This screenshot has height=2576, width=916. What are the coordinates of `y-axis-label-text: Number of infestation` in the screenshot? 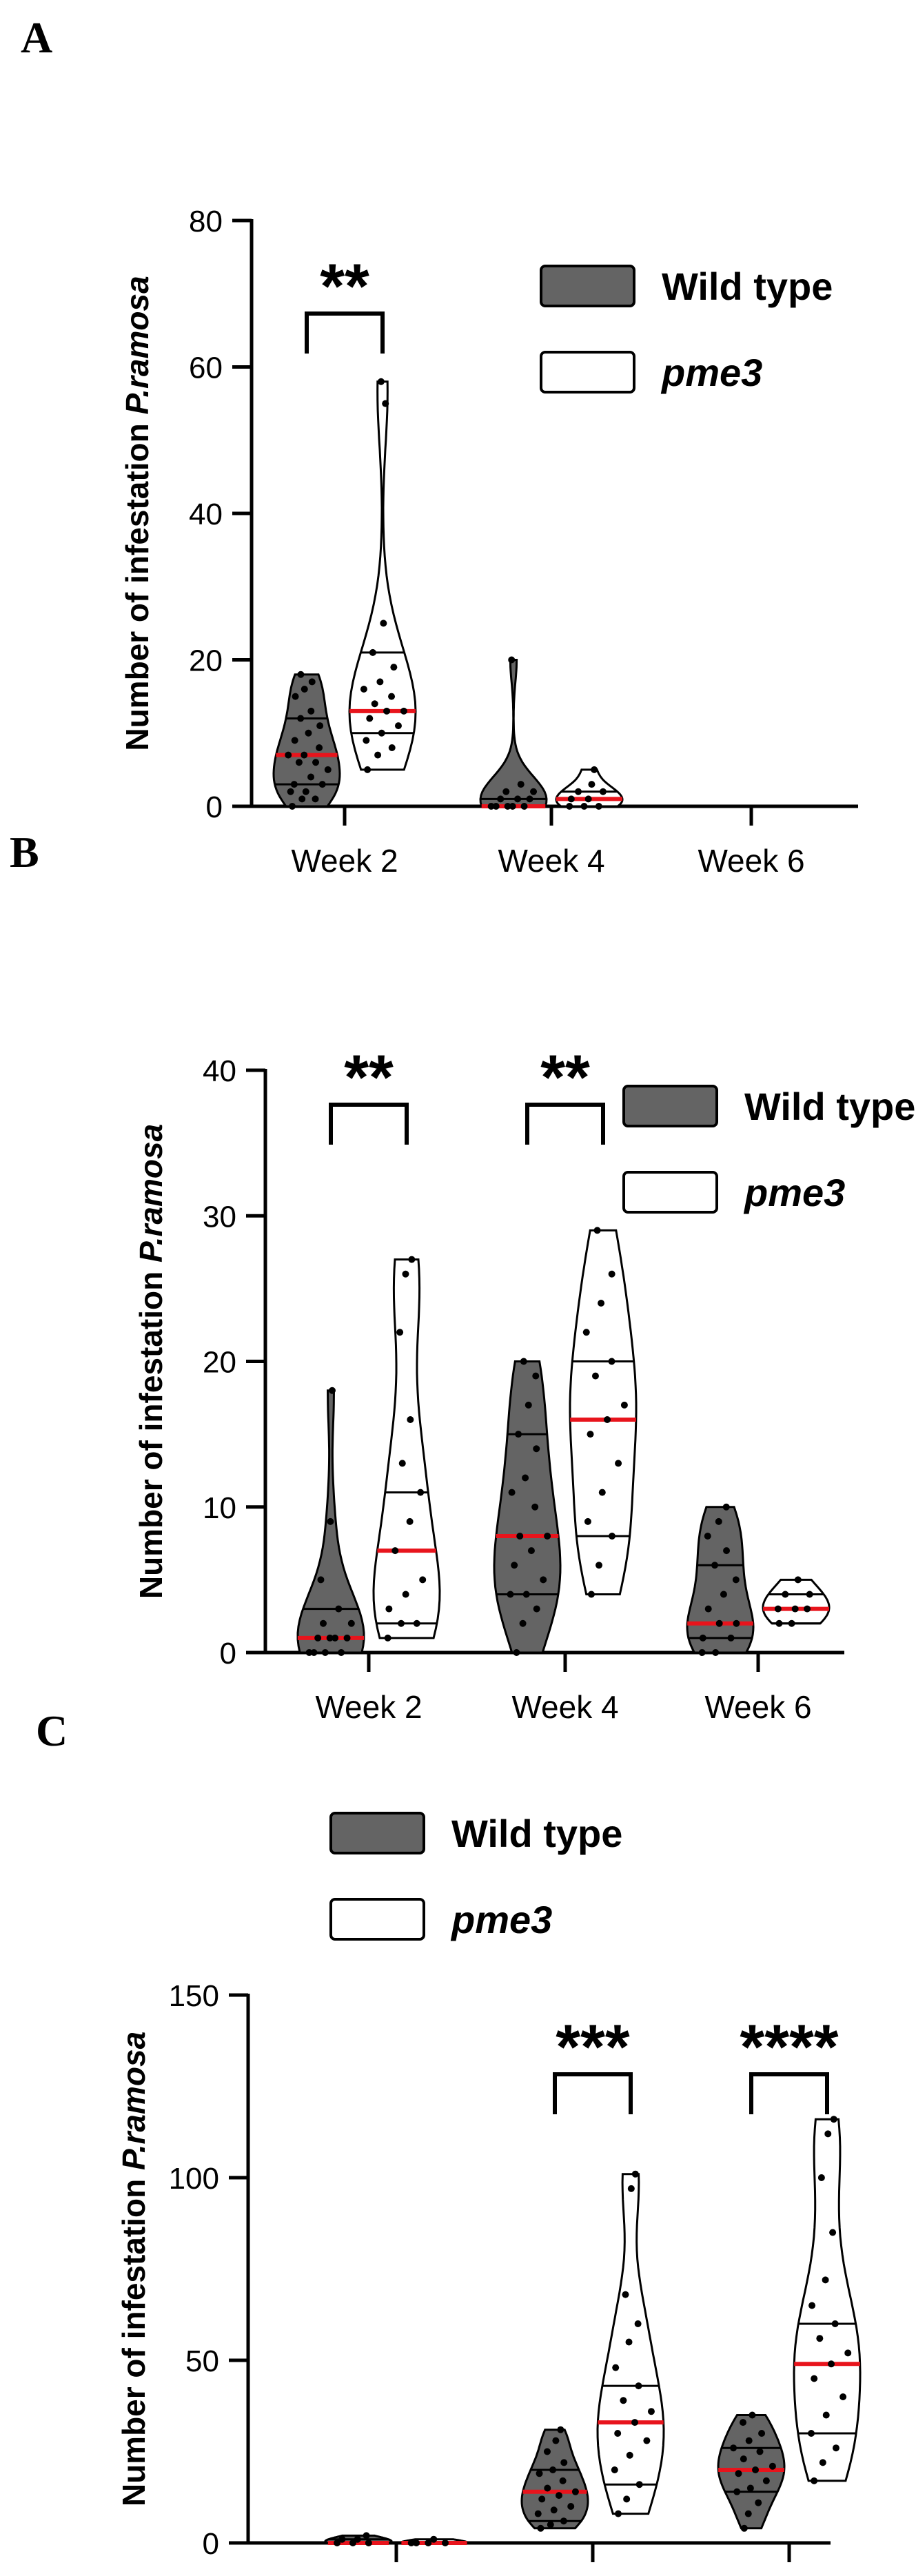 It's located at (137, 583).